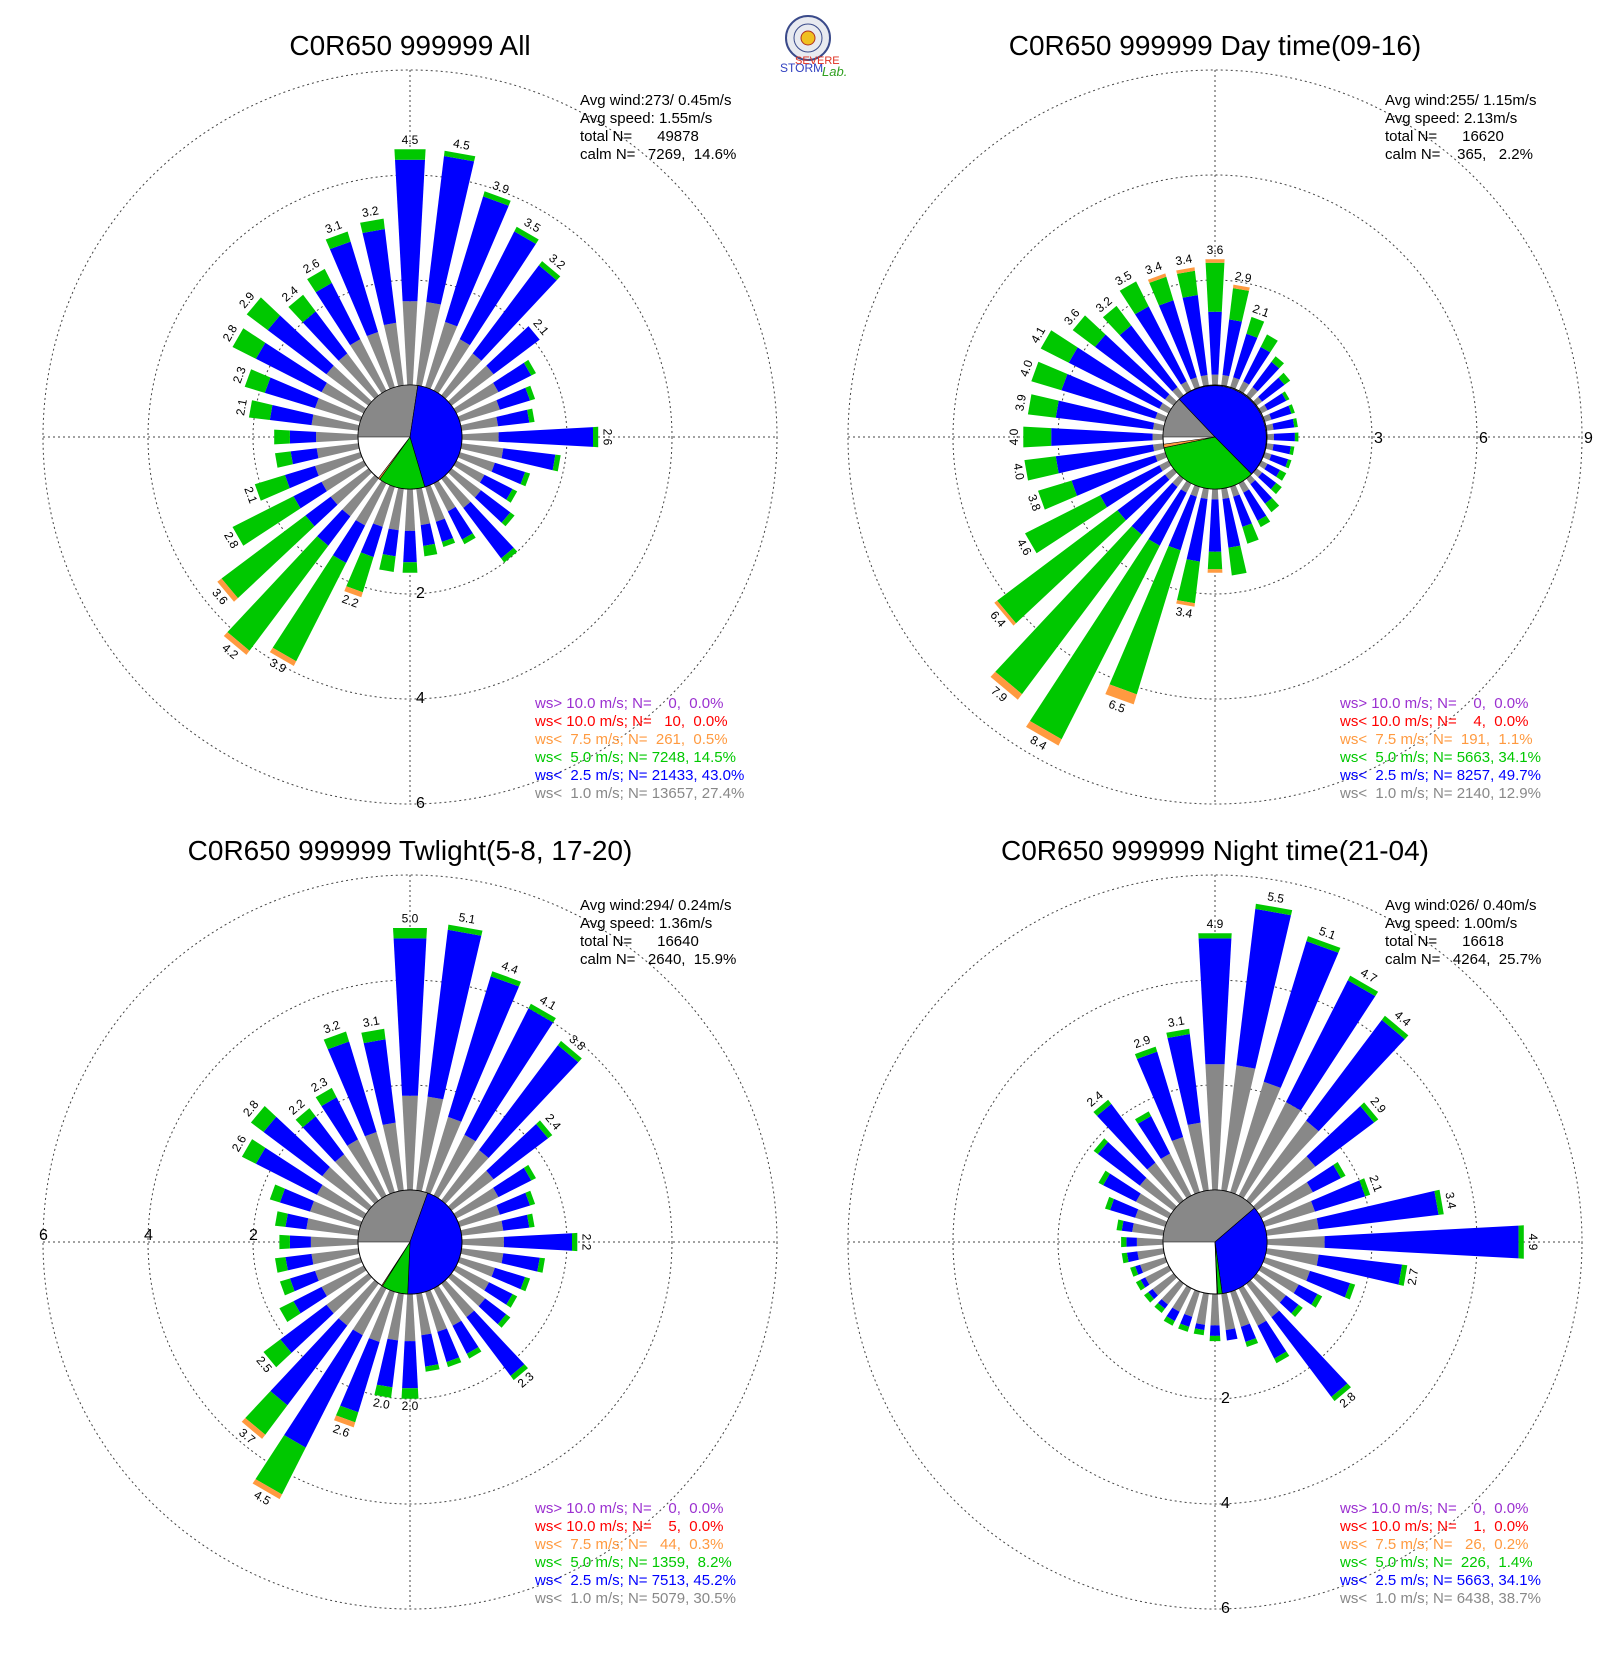  What do you see at coordinates (635, 757) in the screenshot?
I see `legend-entry-lt5: ws< 5.0 m/s; N= 7248, 14.5%` at bounding box center [635, 757].